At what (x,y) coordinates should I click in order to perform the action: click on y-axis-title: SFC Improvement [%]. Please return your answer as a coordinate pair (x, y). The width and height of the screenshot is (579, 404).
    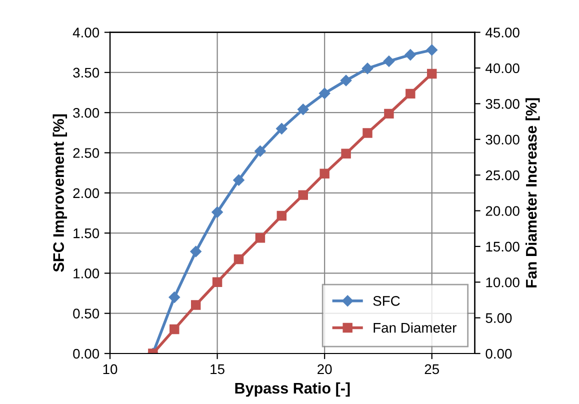
    Looking at the image, I should click on (60, 193).